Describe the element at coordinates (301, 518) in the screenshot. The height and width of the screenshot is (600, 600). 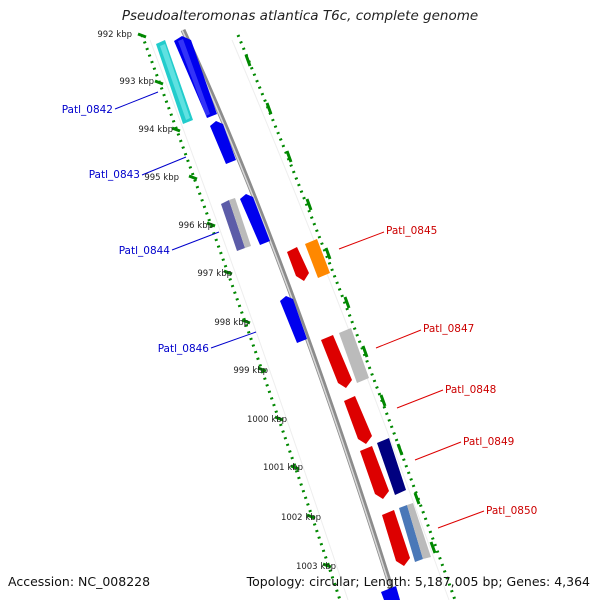
I see `tick-label: 1002 kbp` at that location.